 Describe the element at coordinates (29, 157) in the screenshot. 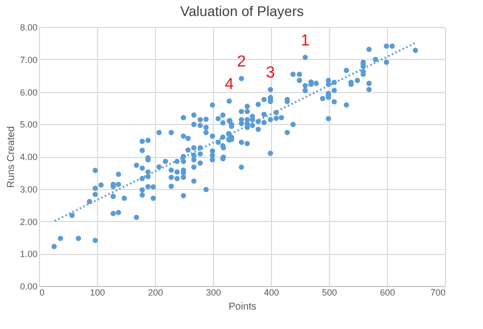

I see `y-tick-label: 4.00` at that location.